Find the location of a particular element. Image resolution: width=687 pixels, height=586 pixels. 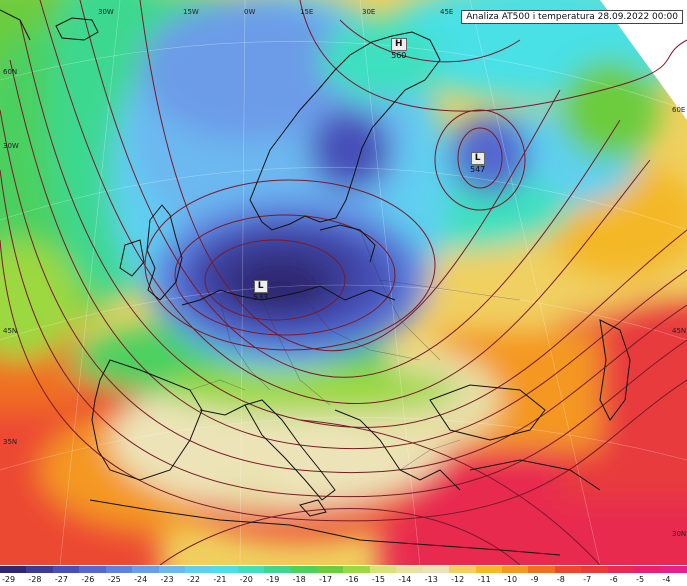

legend-value: -10 is located at coordinates (511, 579).